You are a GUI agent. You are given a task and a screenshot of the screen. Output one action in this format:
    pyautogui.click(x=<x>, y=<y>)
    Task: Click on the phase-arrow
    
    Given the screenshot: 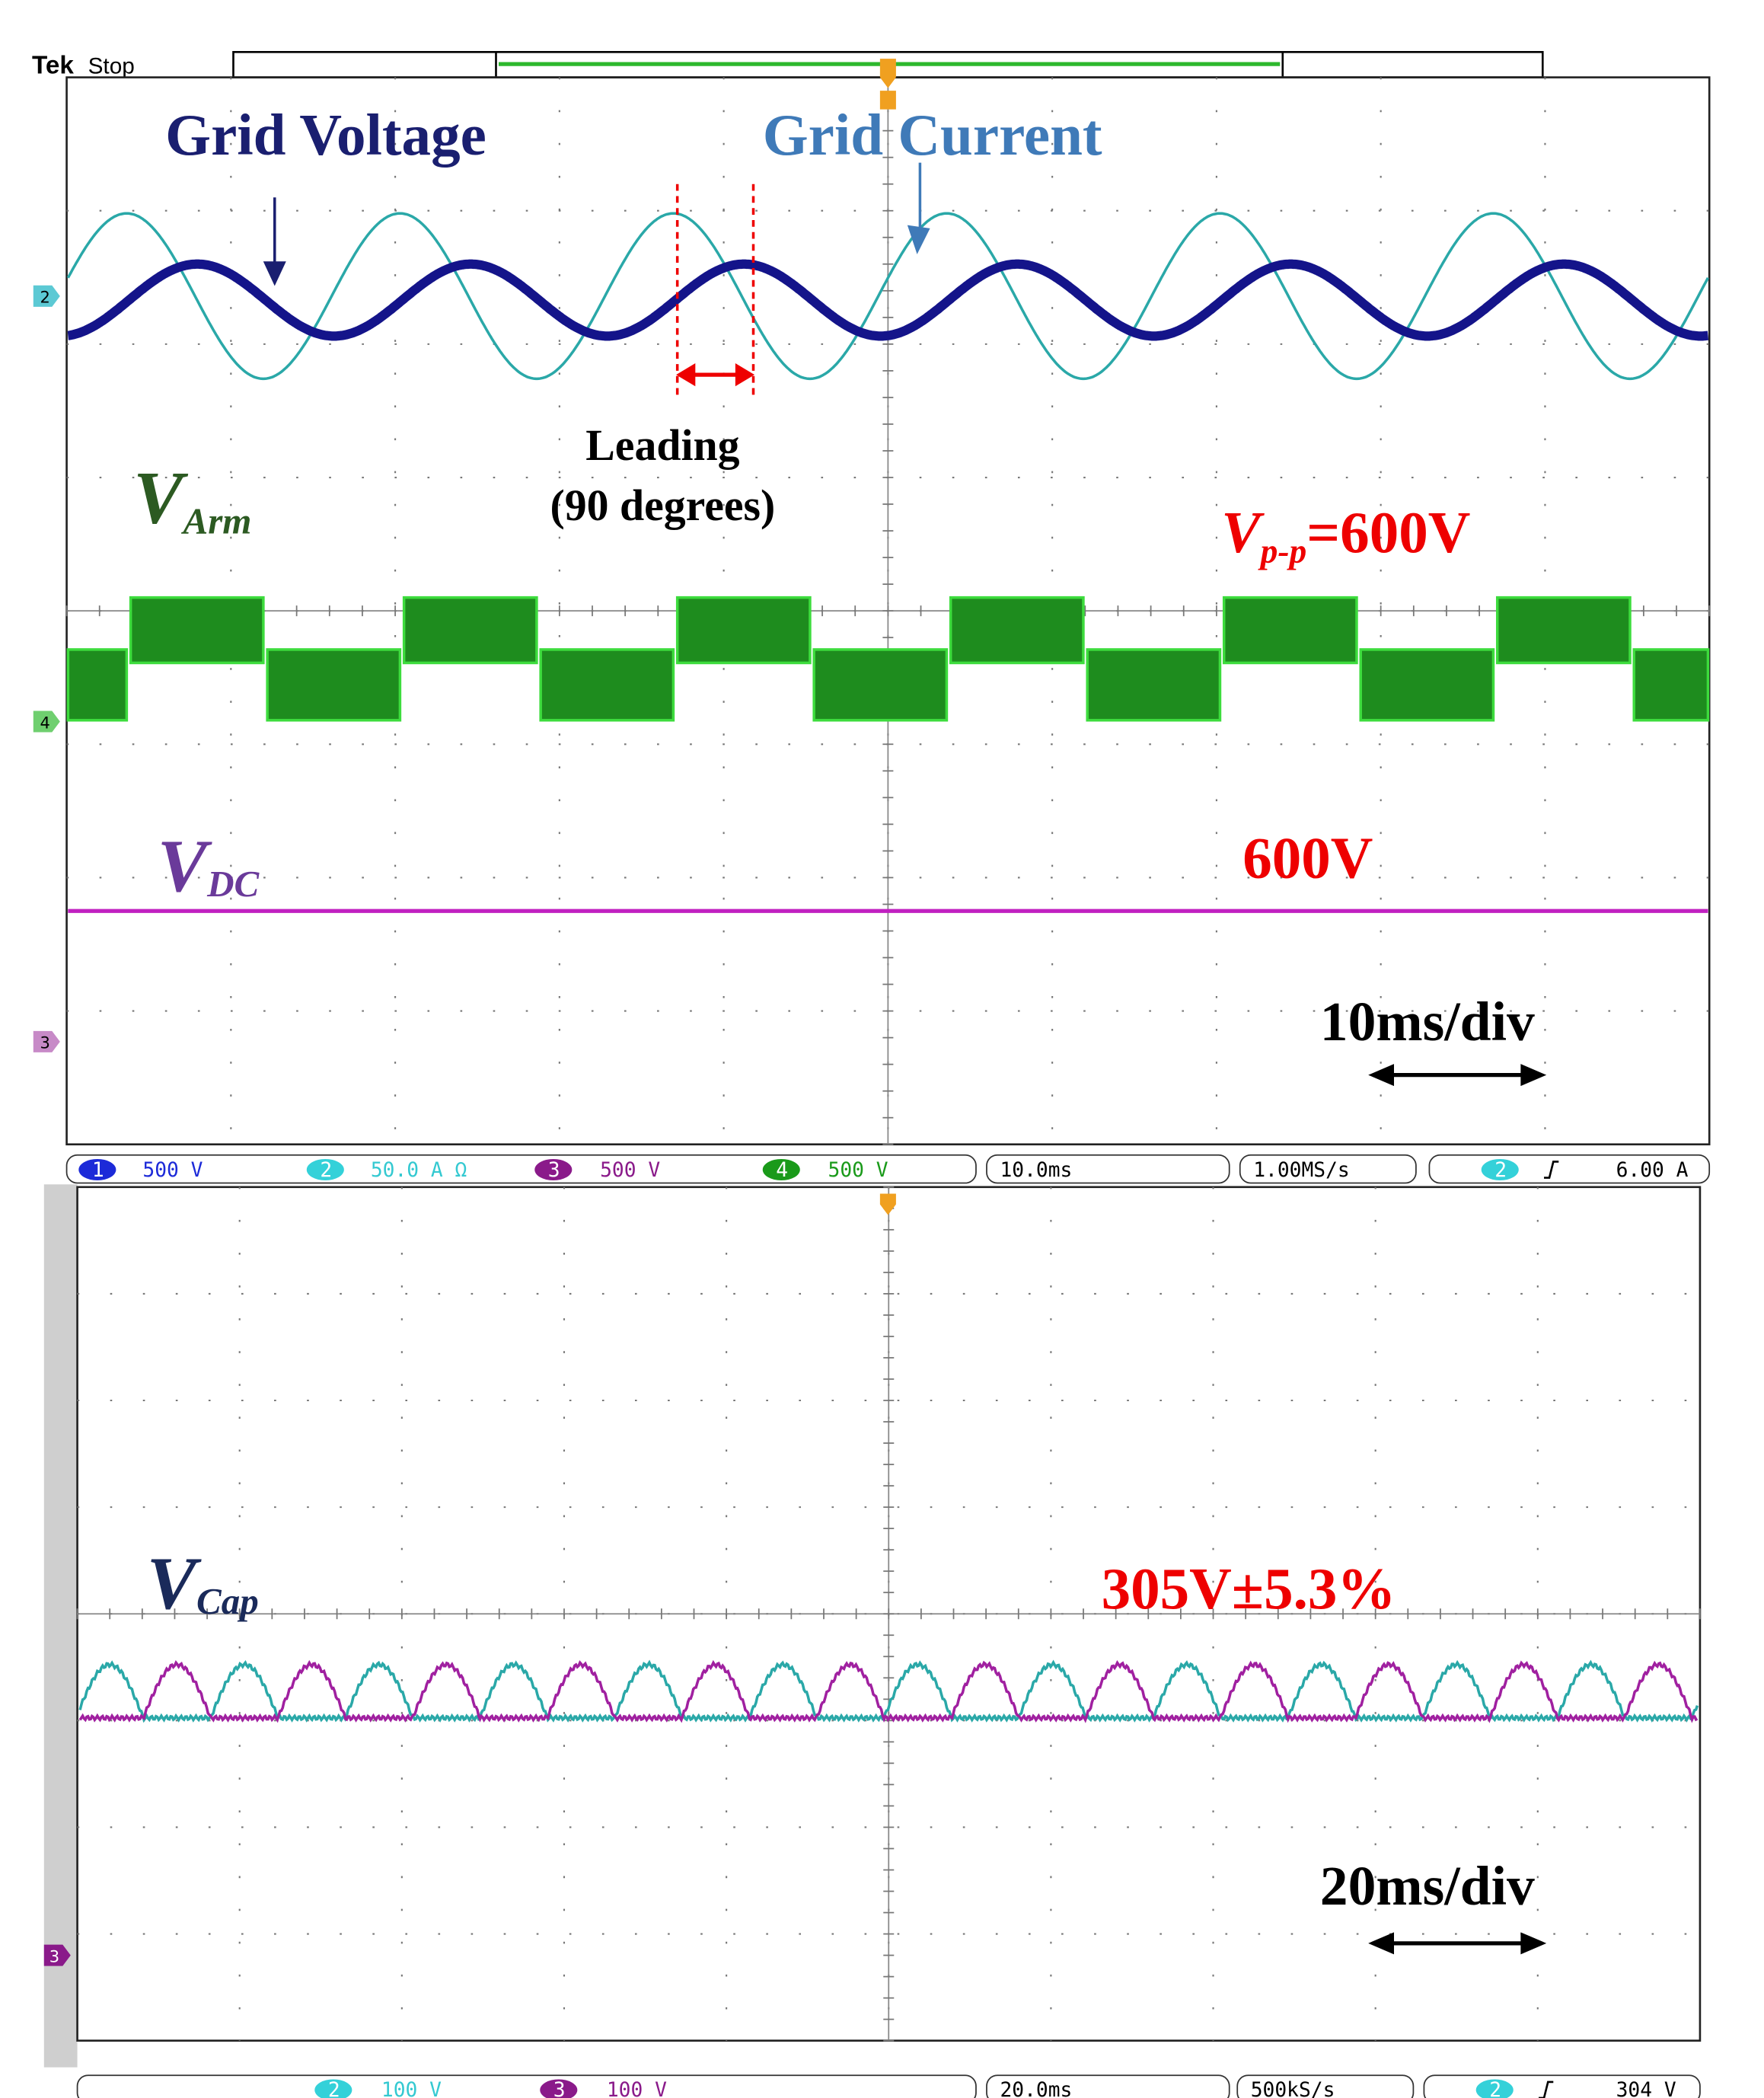 What is the action you would take?
    pyautogui.click(x=715, y=375)
    